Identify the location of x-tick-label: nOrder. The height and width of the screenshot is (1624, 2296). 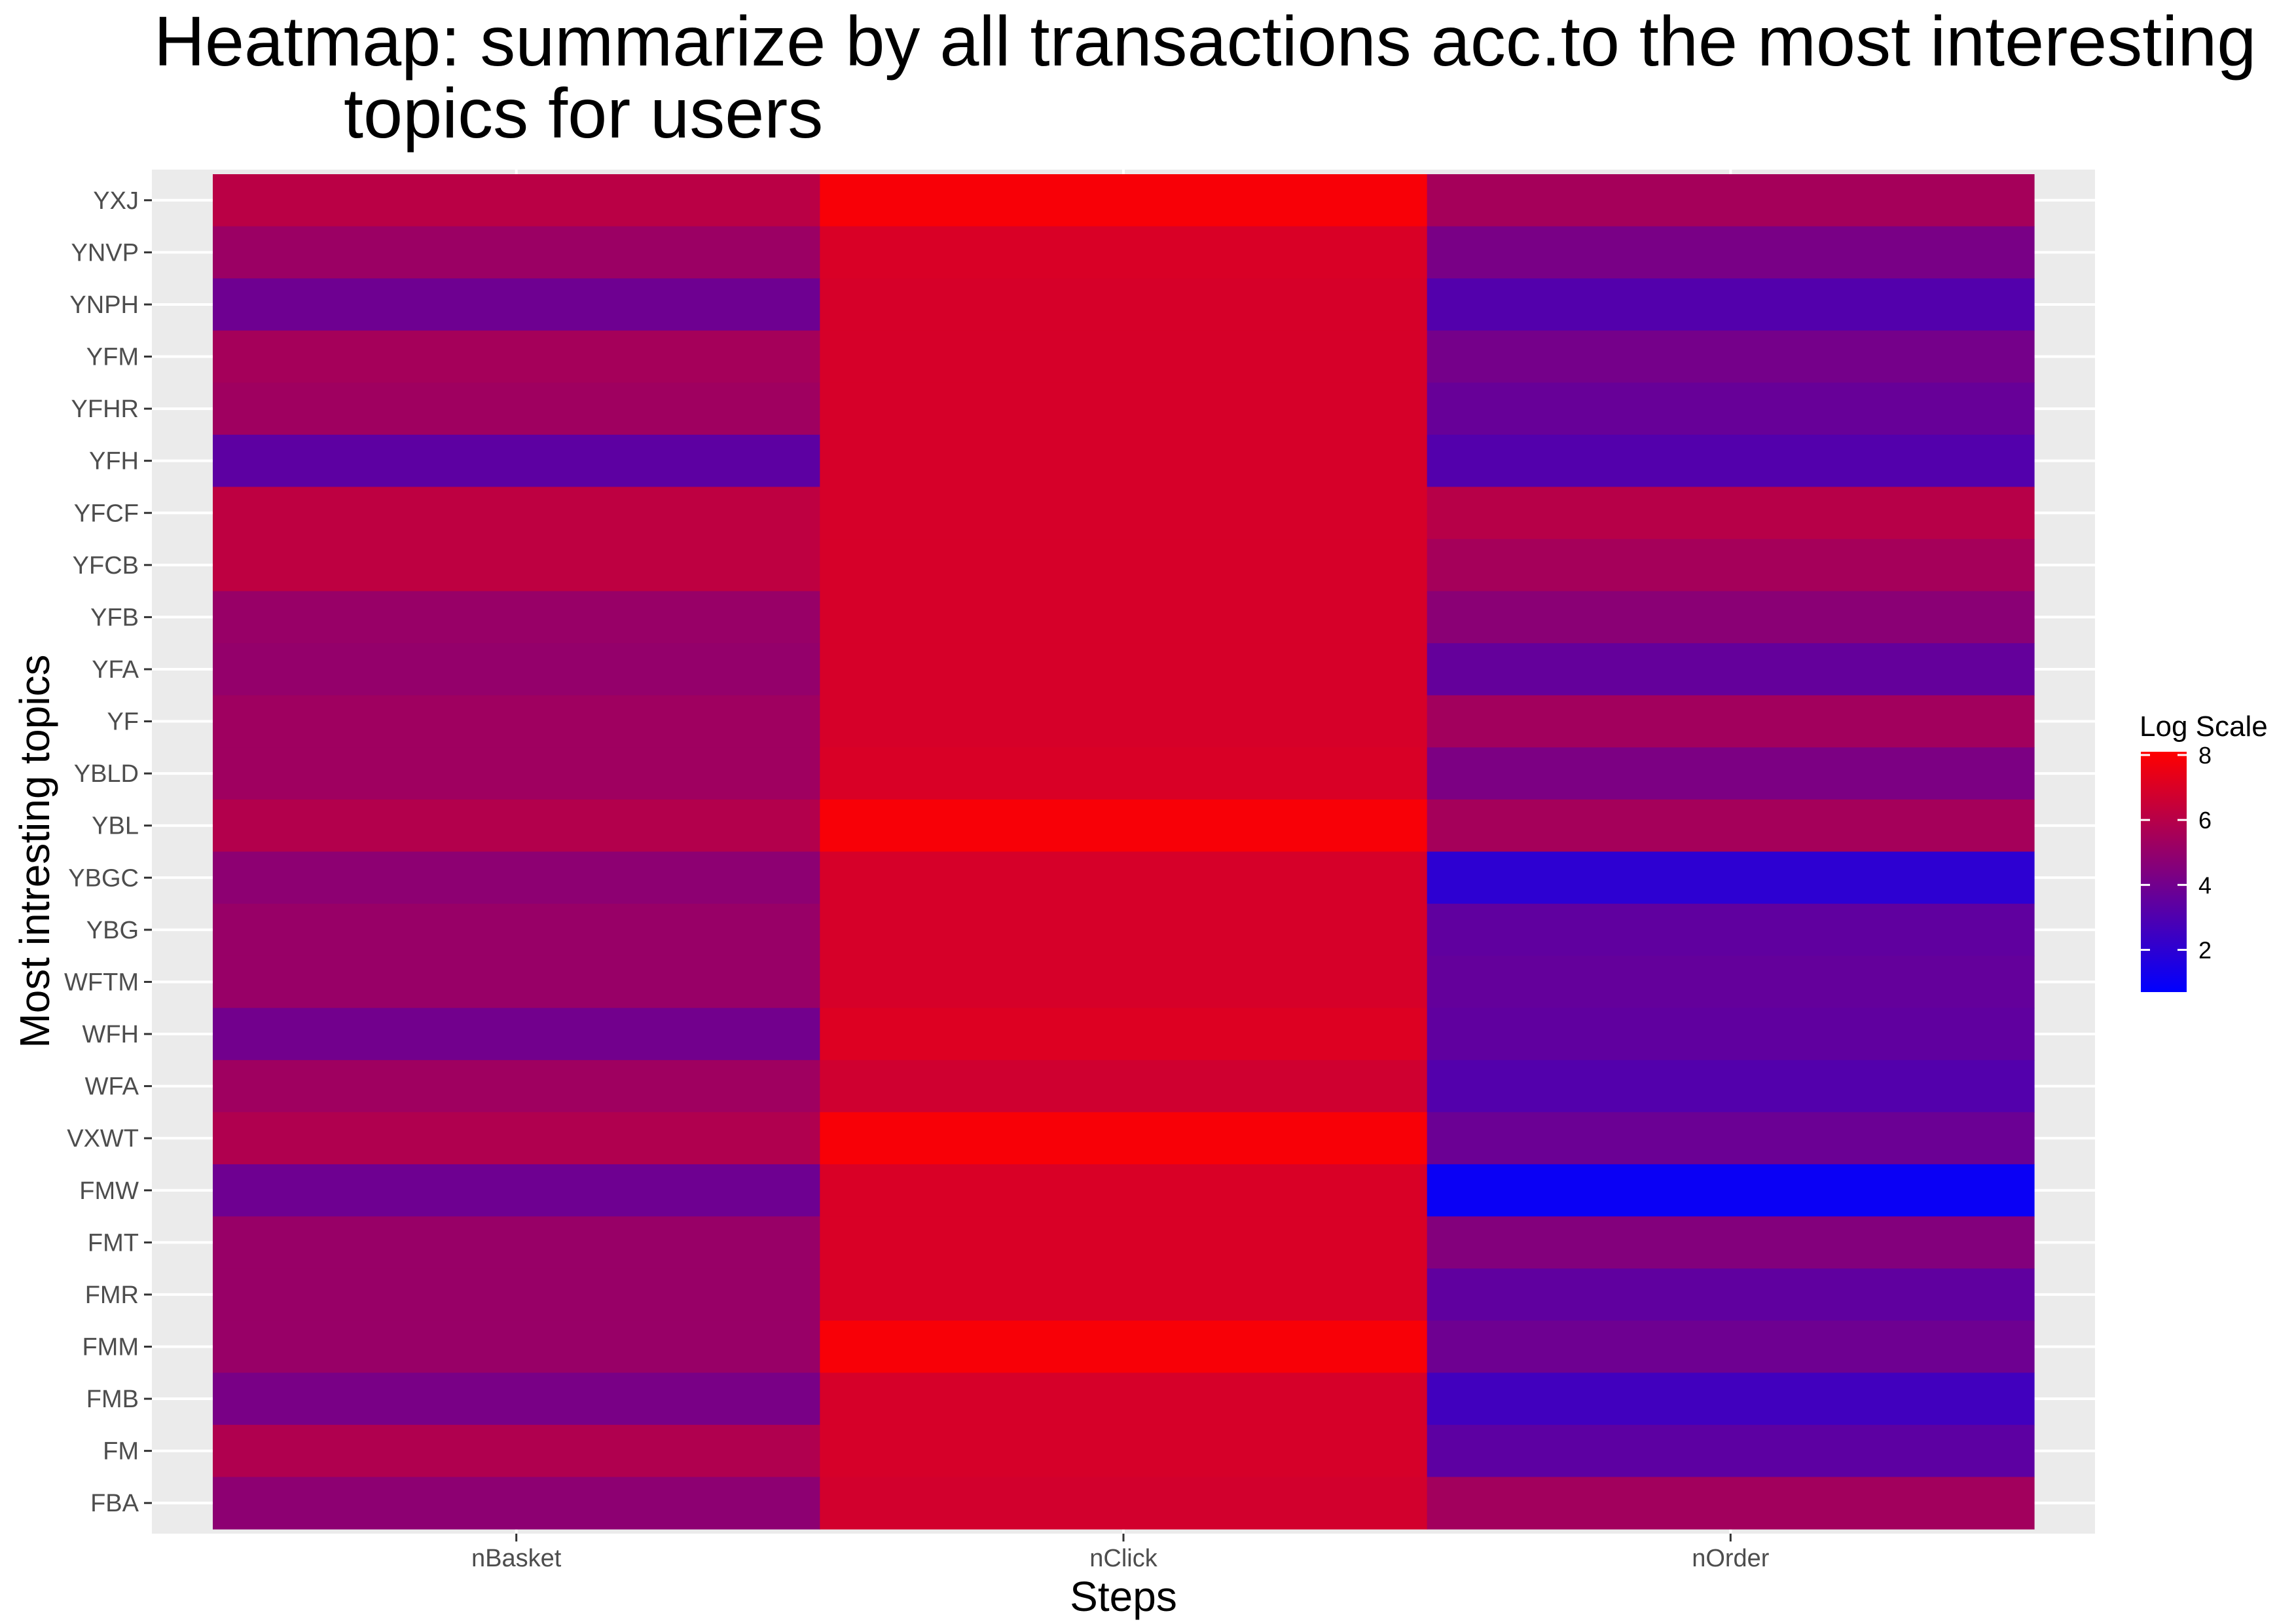
(1731, 1558).